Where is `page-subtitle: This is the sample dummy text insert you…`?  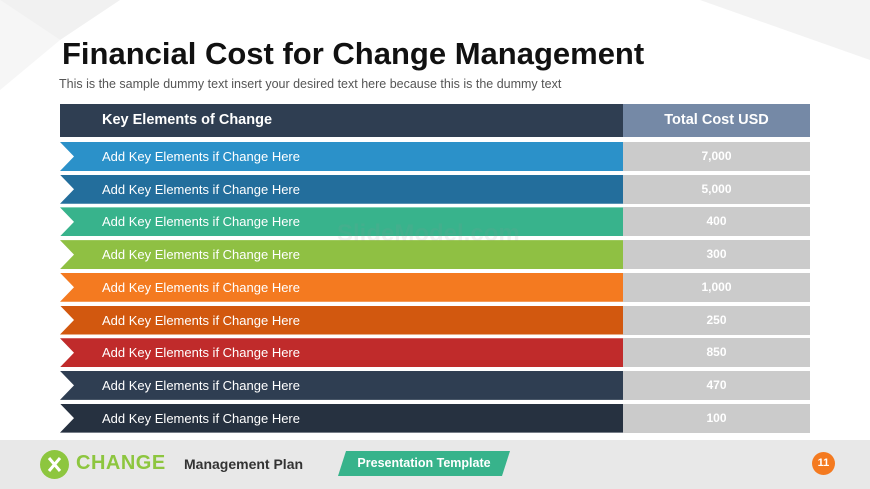 page-subtitle: This is the sample dummy text insert you… is located at coordinates (310, 84).